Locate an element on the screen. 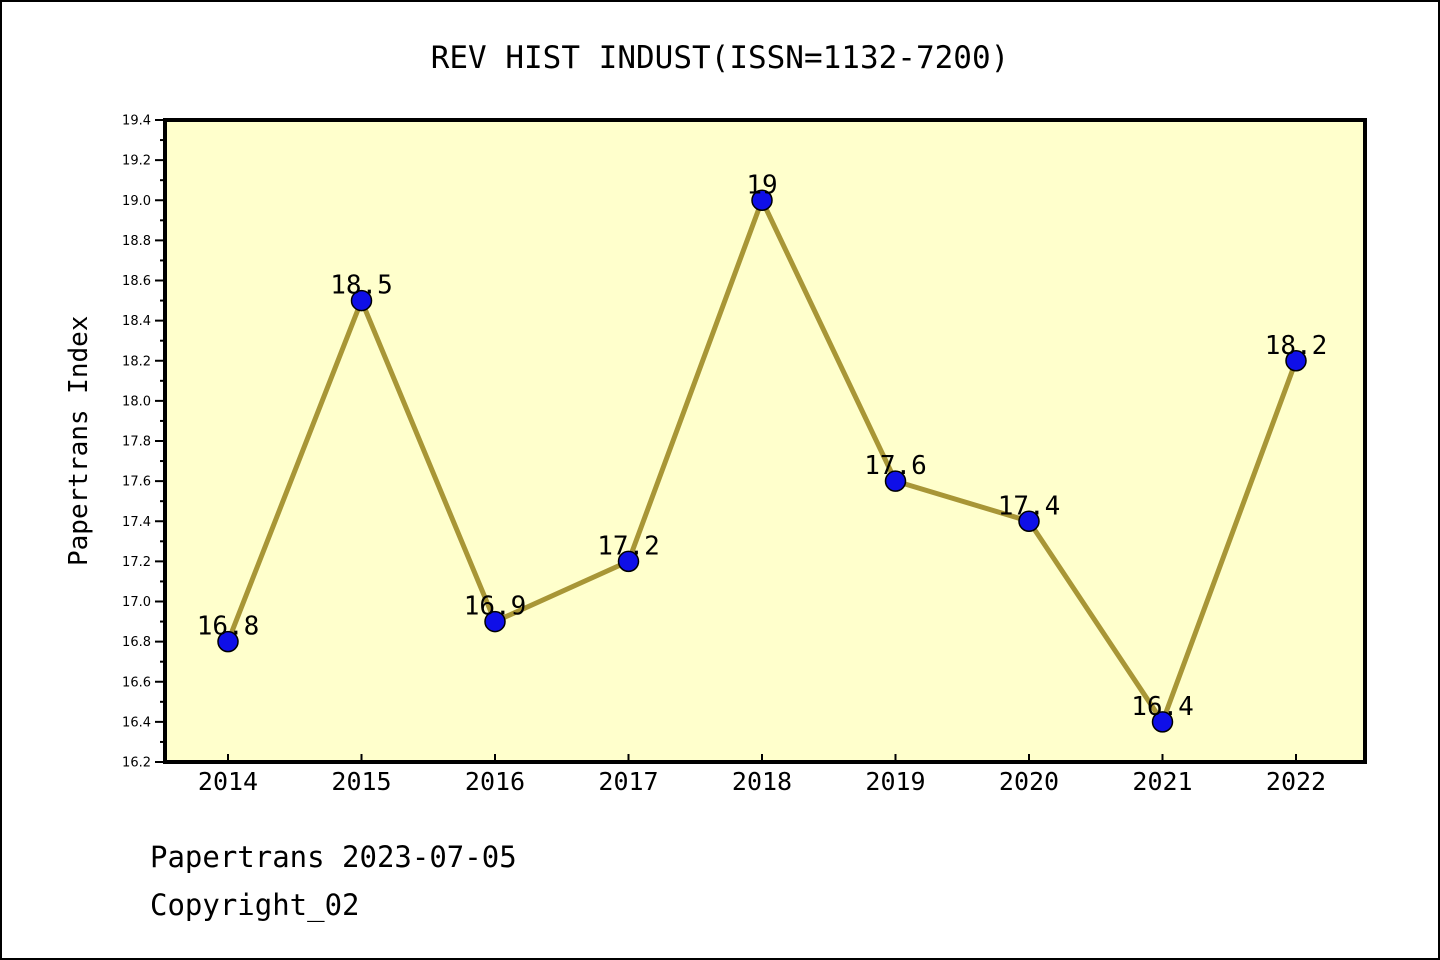 This screenshot has width=1440, height=960. y-tick-label: 18.2 is located at coordinates (136, 361).